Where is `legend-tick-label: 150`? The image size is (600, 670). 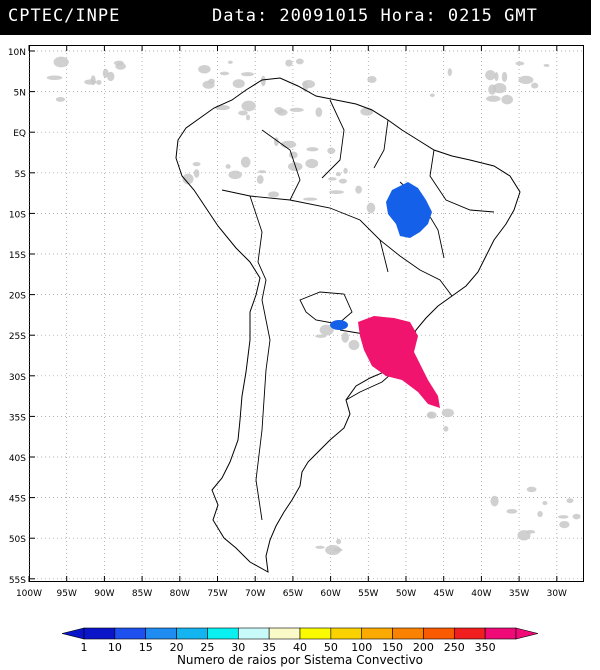 legend-tick-label: 150 is located at coordinates (392, 647).